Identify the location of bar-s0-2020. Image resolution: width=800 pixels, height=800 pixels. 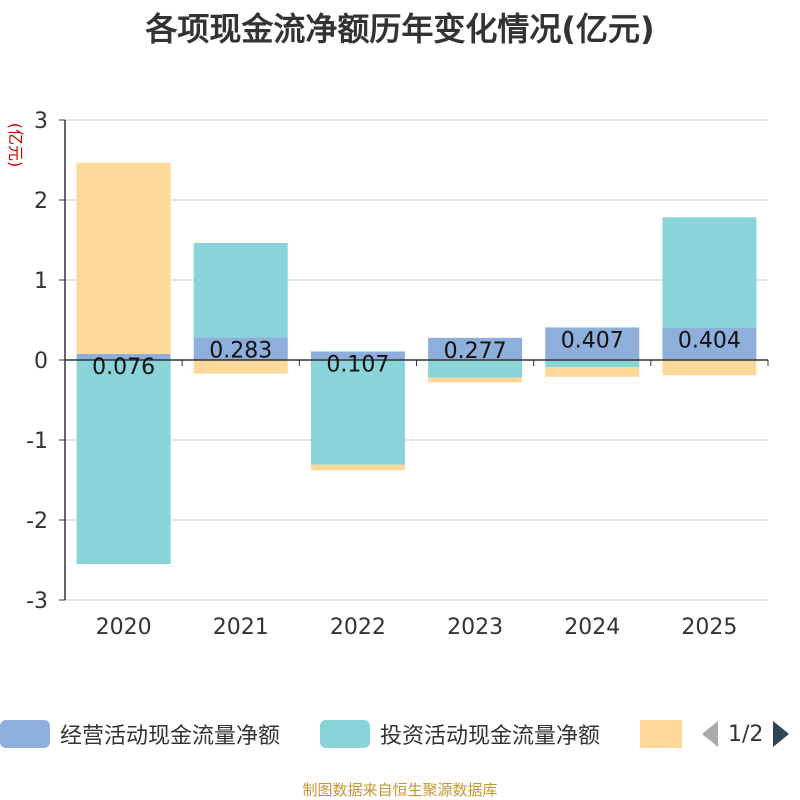
(123, 356).